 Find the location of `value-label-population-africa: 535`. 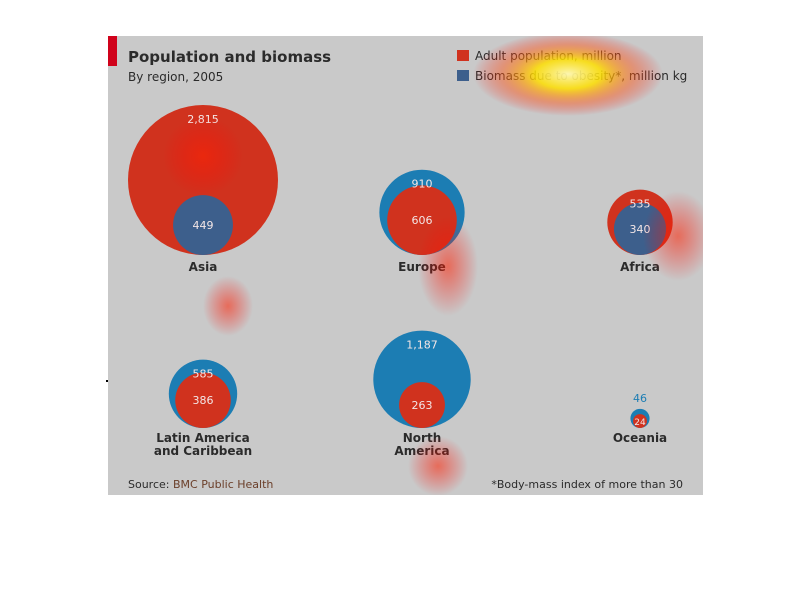

value-label-population-africa: 535 is located at coordinates (640, 204).